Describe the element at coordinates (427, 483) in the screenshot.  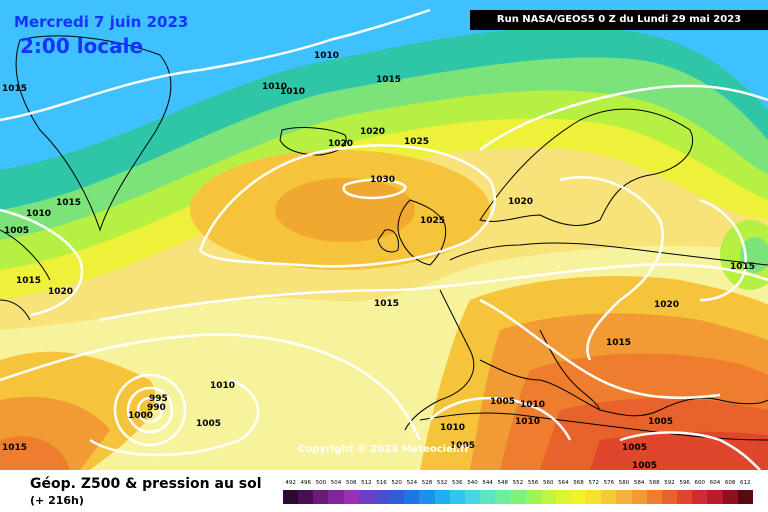
I see `scale-value: 528` at that location.